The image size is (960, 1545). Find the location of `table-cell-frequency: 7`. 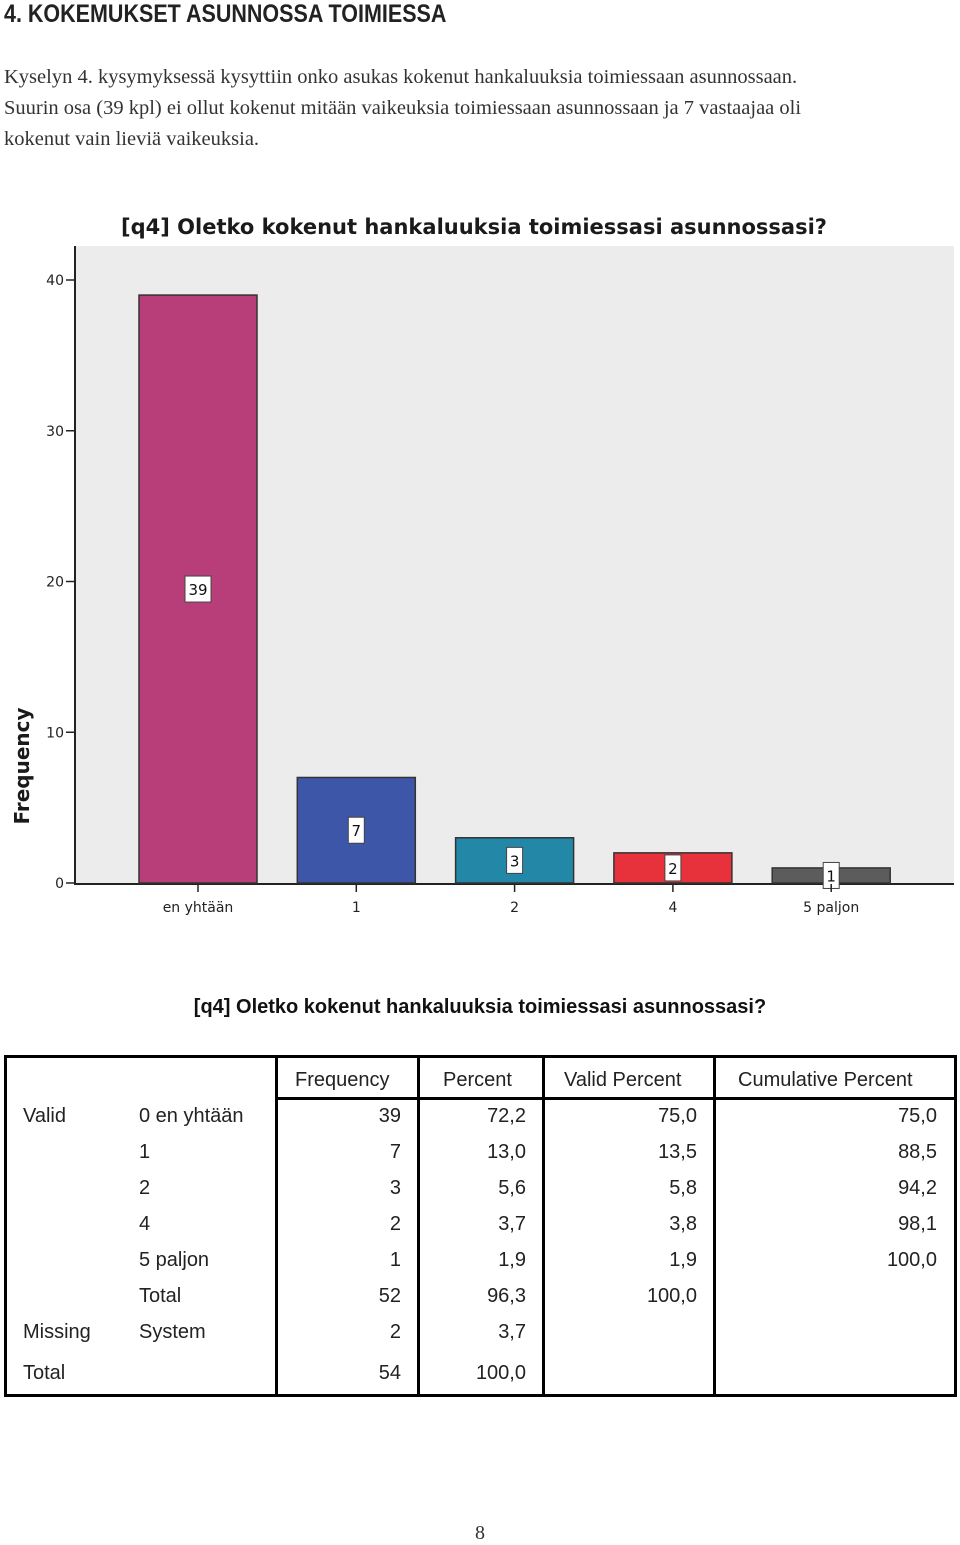

table-cell-frequency: 7 is located at coordinates (395, 1152).